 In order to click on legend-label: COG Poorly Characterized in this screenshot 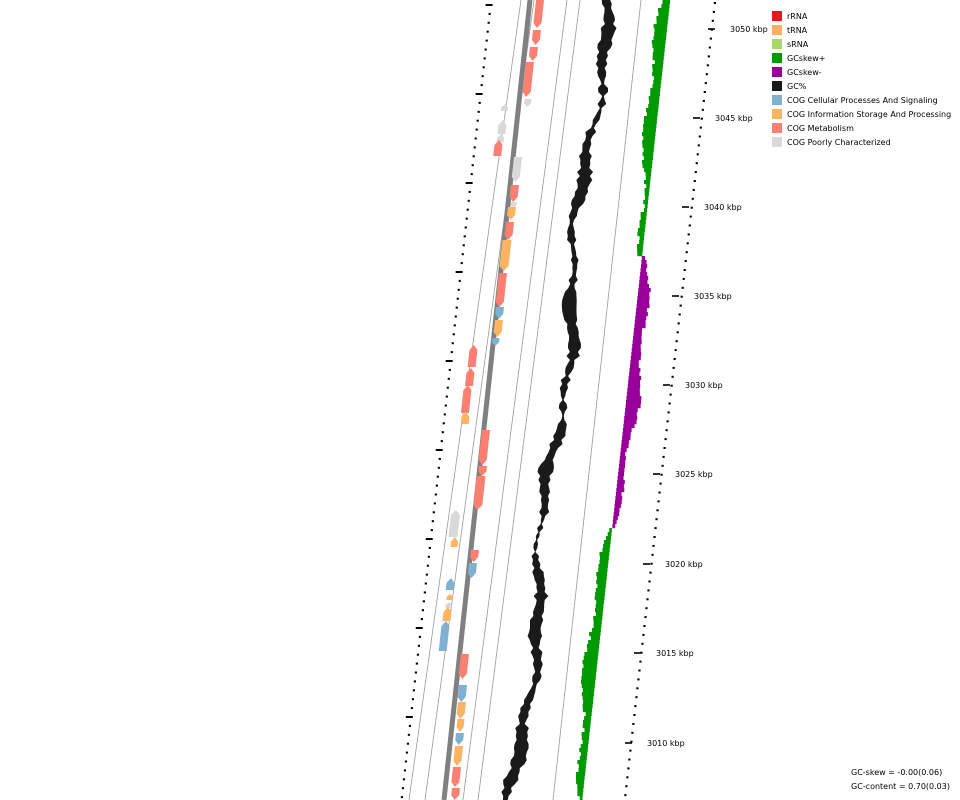, I will do `click(839, 142)`.